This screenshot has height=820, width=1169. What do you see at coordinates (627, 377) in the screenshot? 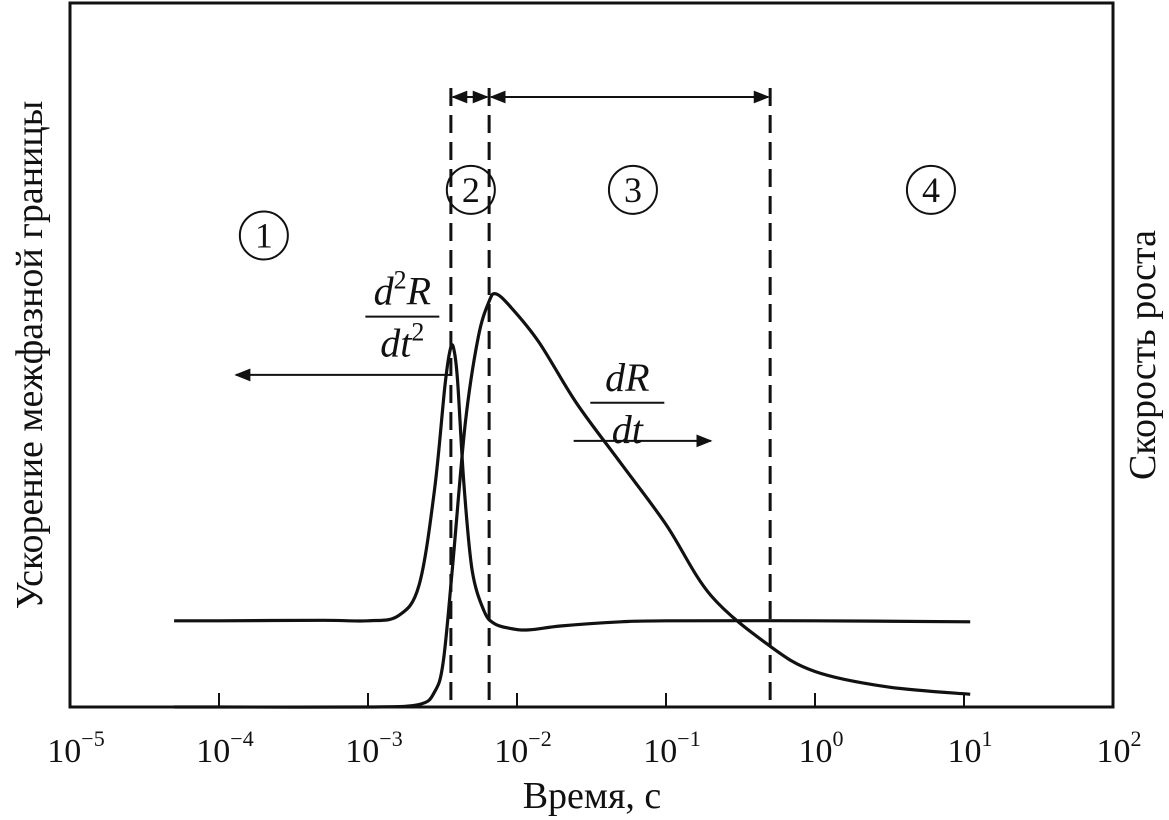
I see `series-label-numerator: dR` at bounding box center [627, 377].